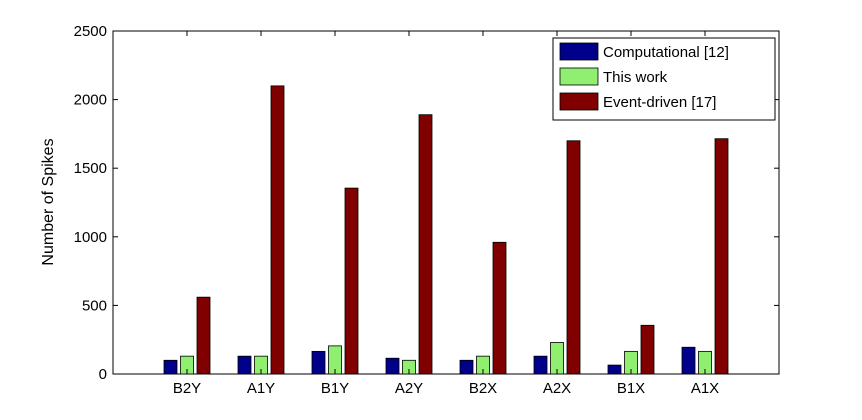 The width and height of the screenshot is (862, 420). What do you see at coordinates (425, 244) in the screenshot?
I see `bar-event-driven-17-a2y` at bounding box center [425, 244].